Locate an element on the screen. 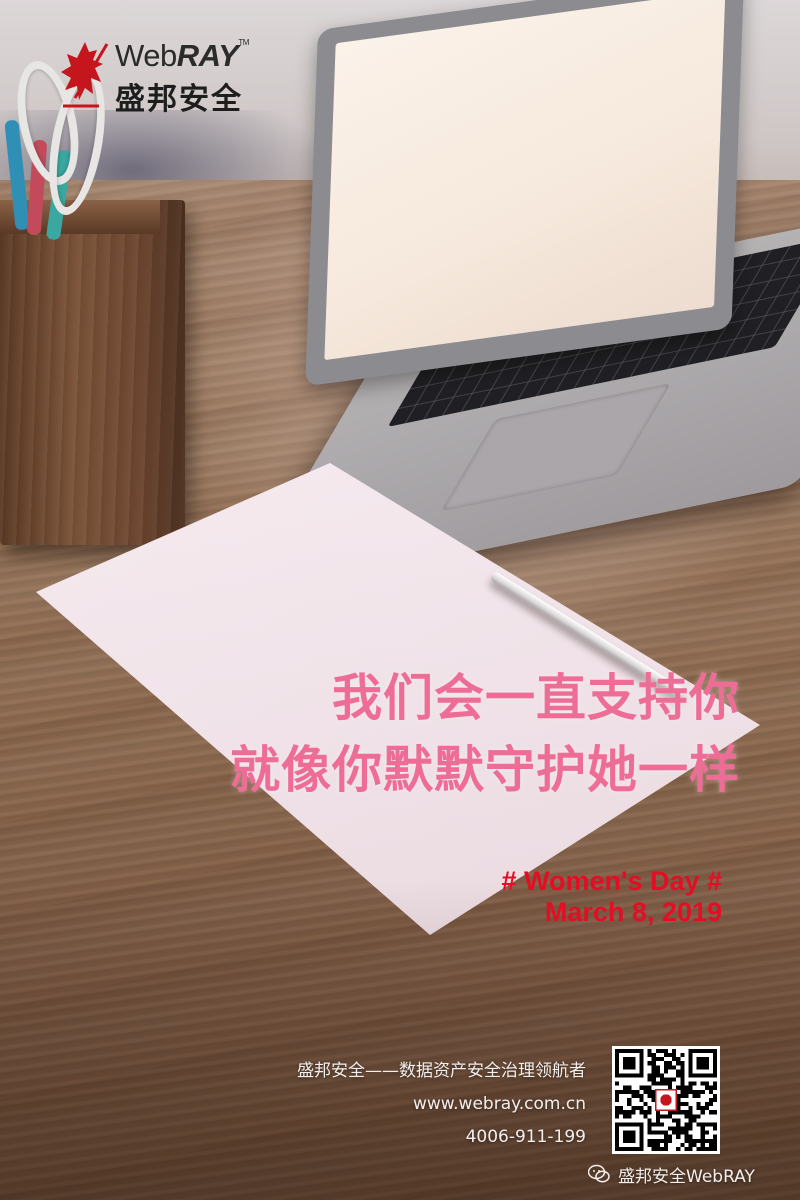  logo-wordmark: WebRAYTM is located at coordinates (182, 56).